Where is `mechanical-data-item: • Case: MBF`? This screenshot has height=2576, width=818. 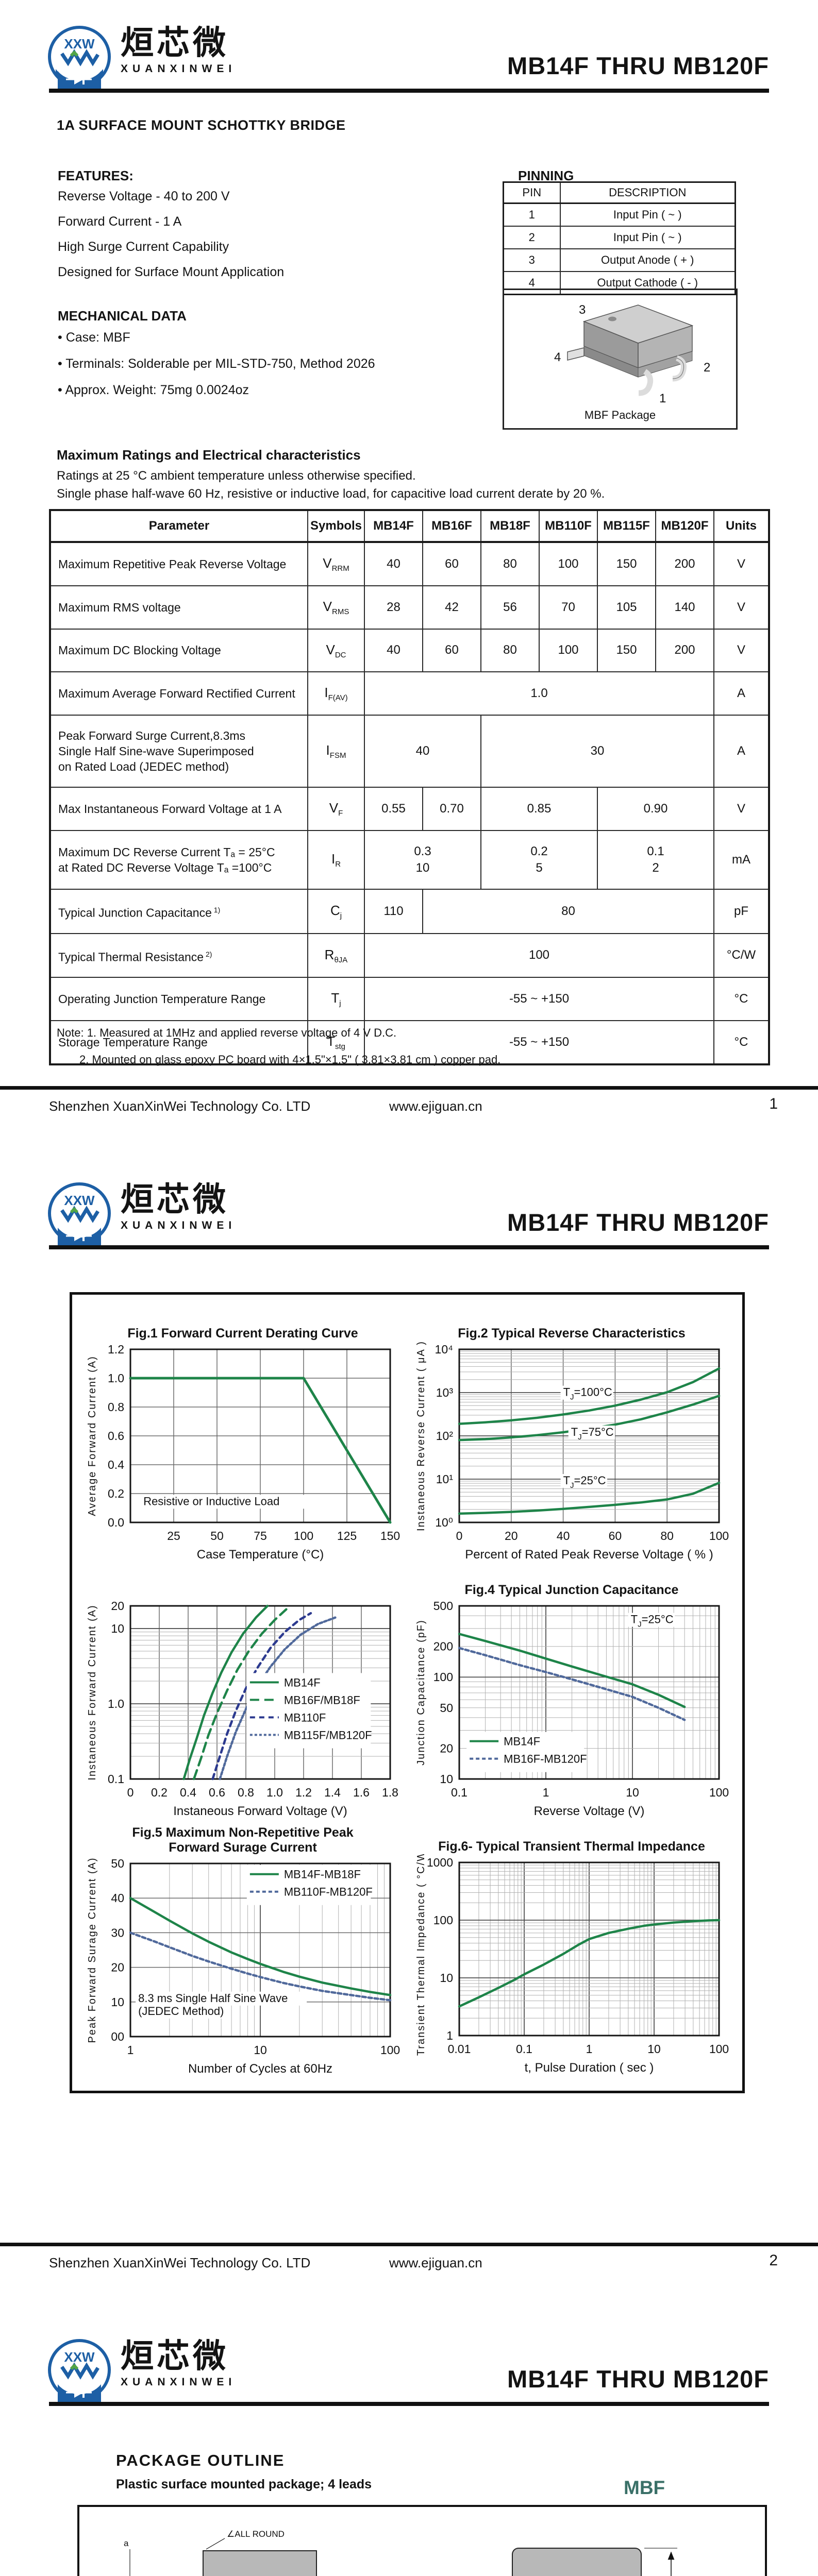 mechanical-data-item: • Case: MBF is located at coordinates (94, 337).